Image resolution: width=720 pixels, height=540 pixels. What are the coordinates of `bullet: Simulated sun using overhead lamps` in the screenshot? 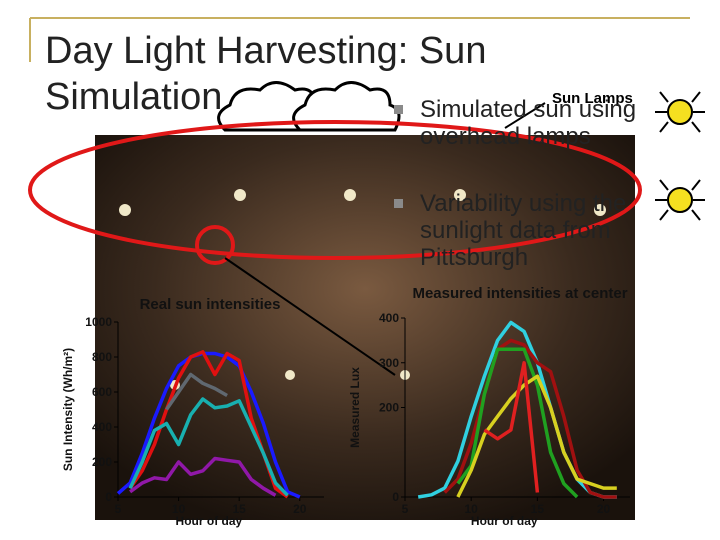 It's located at (519, 123).